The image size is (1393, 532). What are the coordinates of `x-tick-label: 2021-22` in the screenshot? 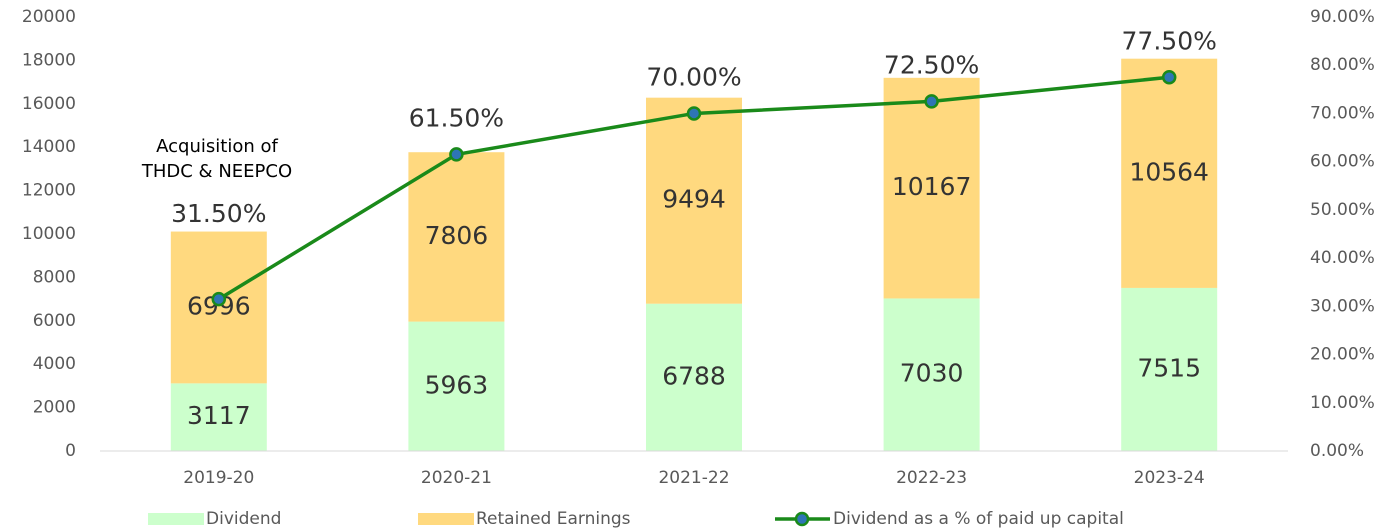 It's located at (693, 478).